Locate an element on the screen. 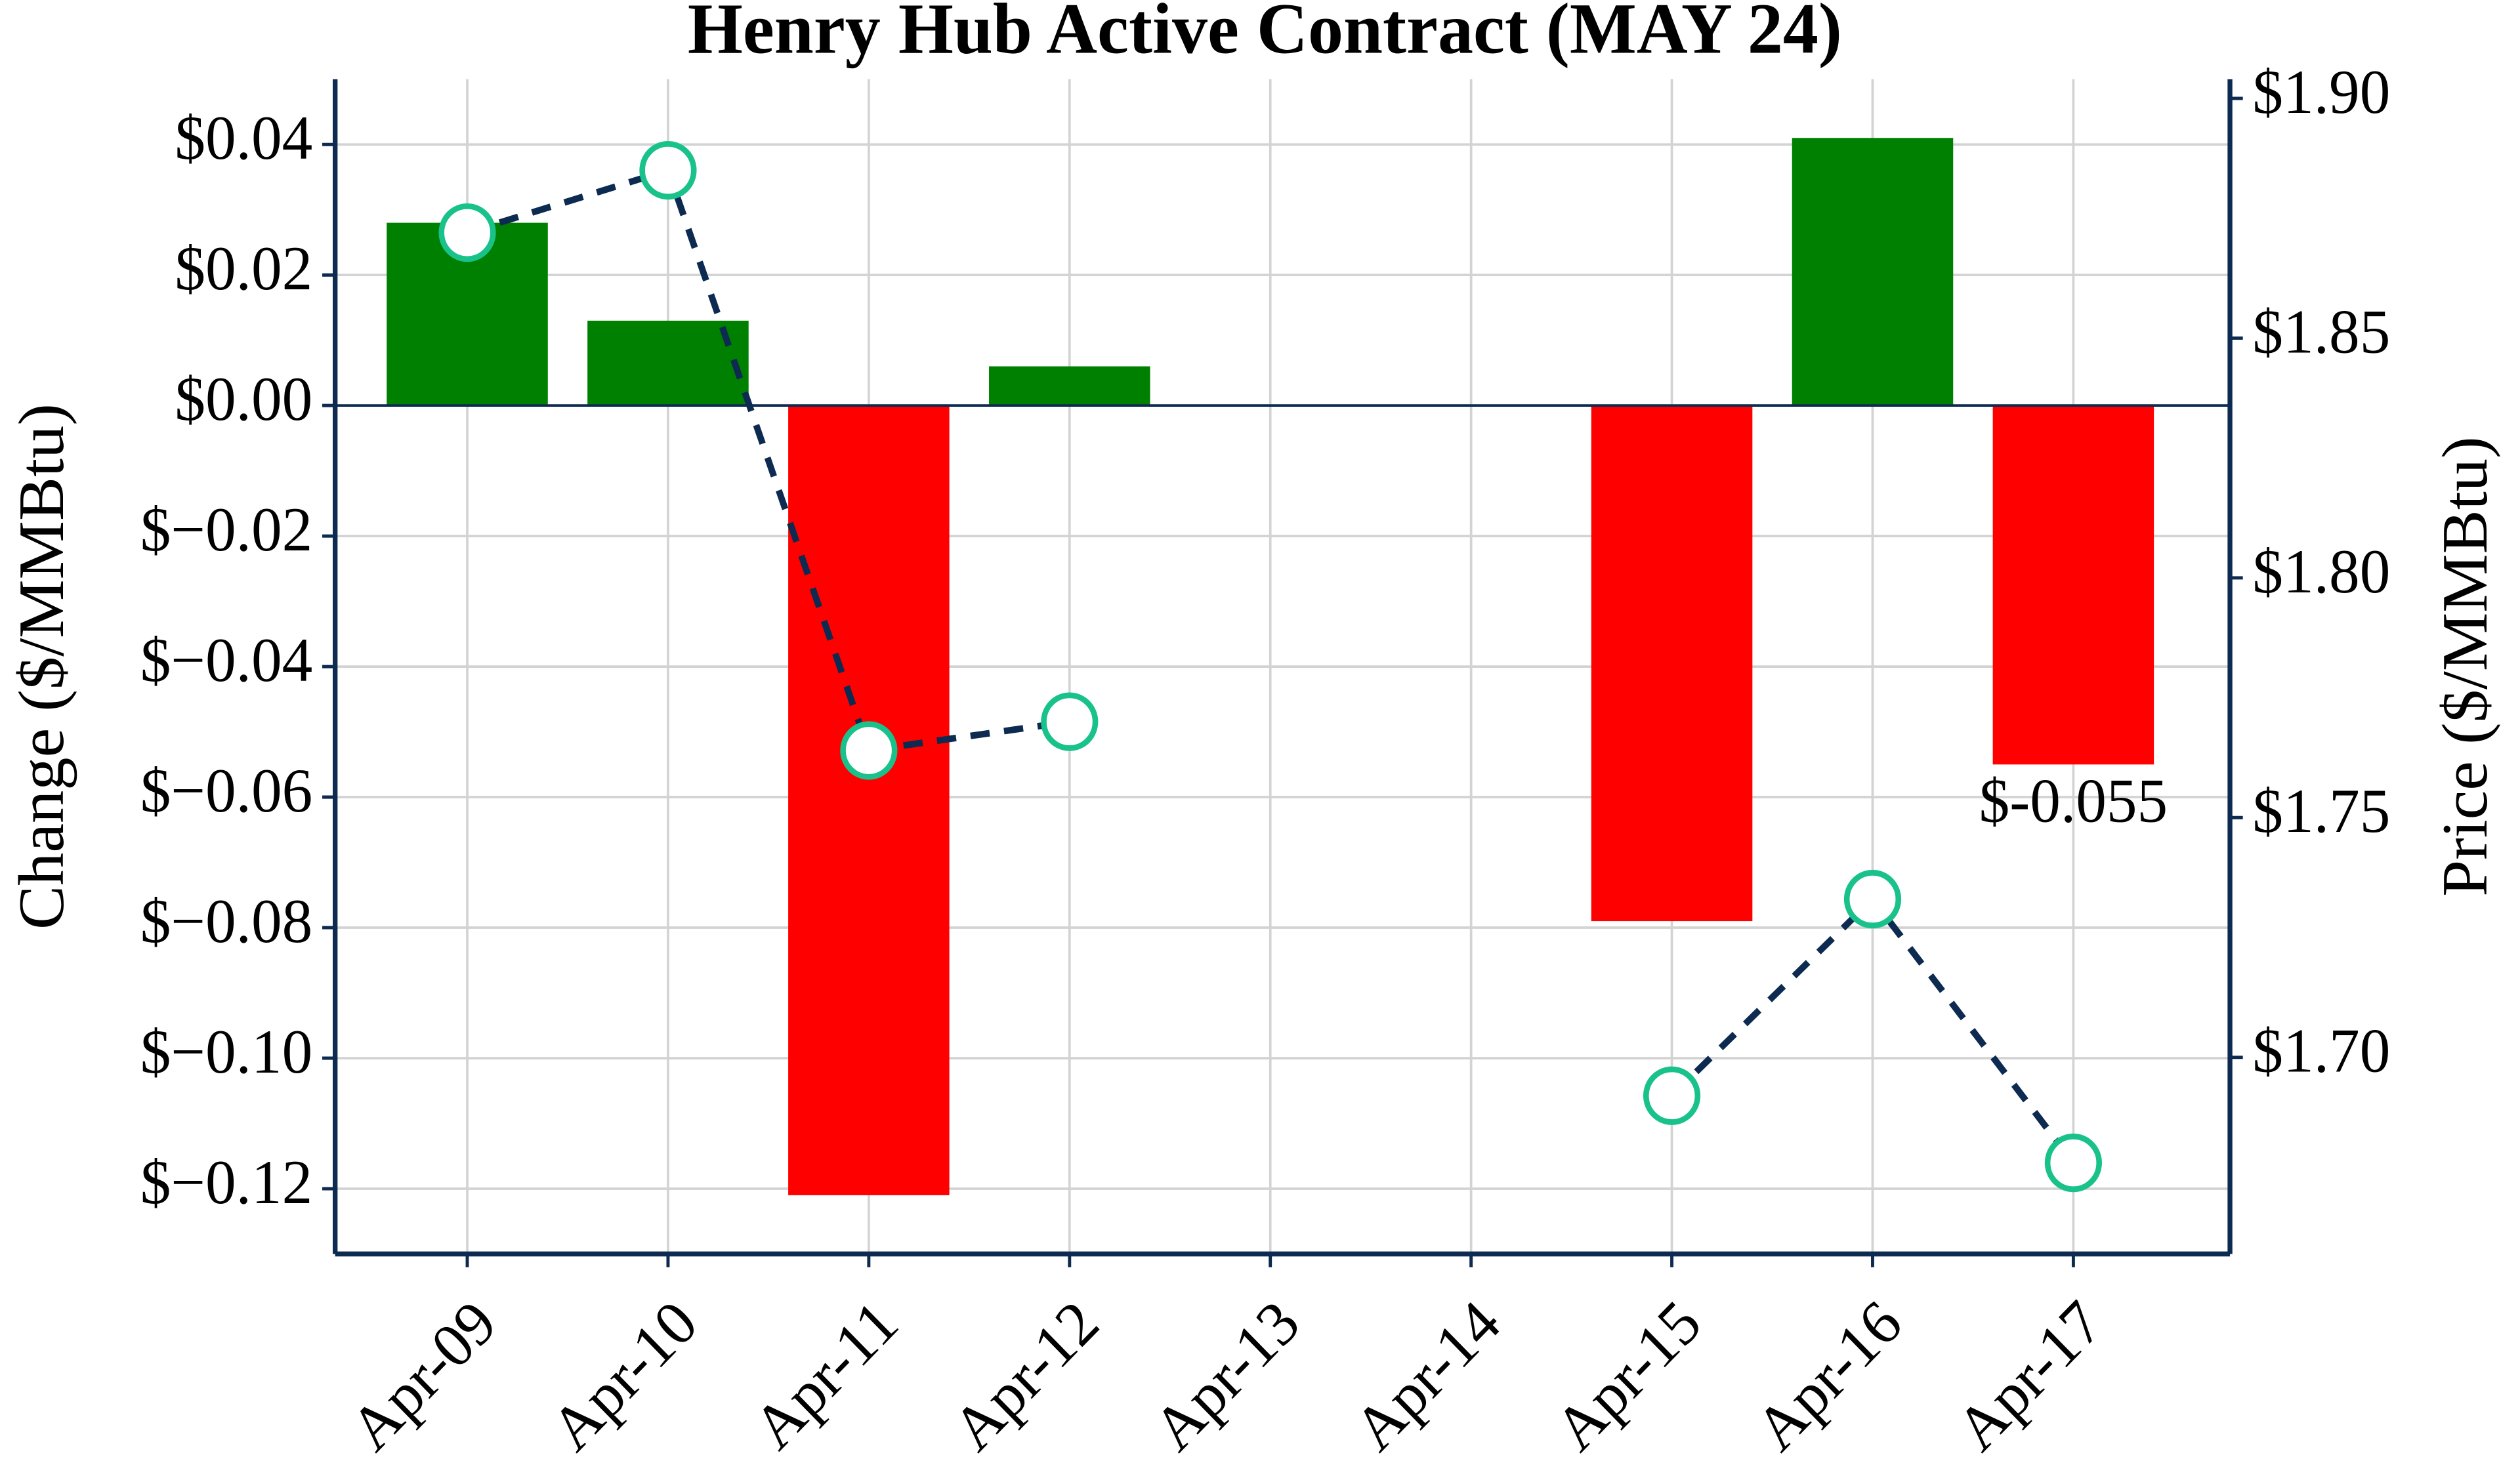  y2-axis-title: Price ($/MMBtu) is located at coordinates (2465, 666).